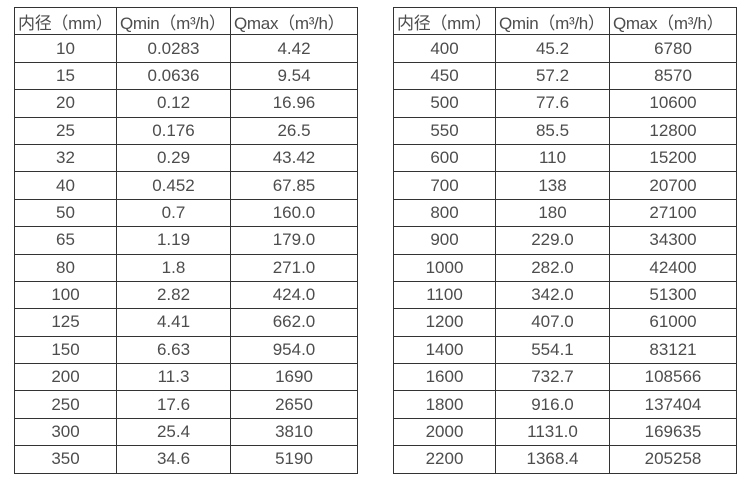  What do you see at coordinates (673, 377) in the screenshot?
I see `cell: 108566` at bounding box center [673, 377].